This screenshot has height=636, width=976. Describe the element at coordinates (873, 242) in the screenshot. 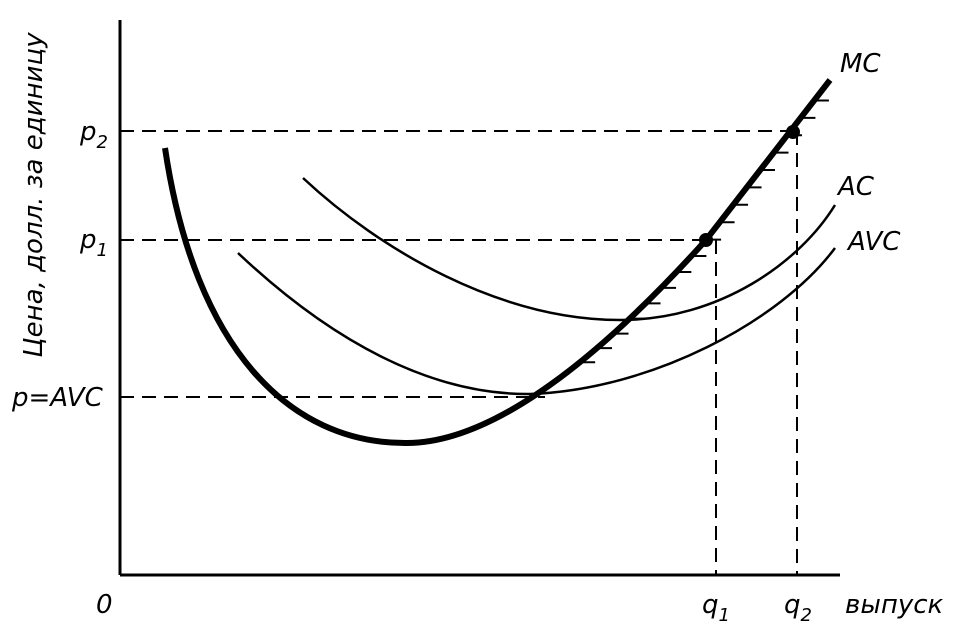

I see `avc-label: AVC` at that location.